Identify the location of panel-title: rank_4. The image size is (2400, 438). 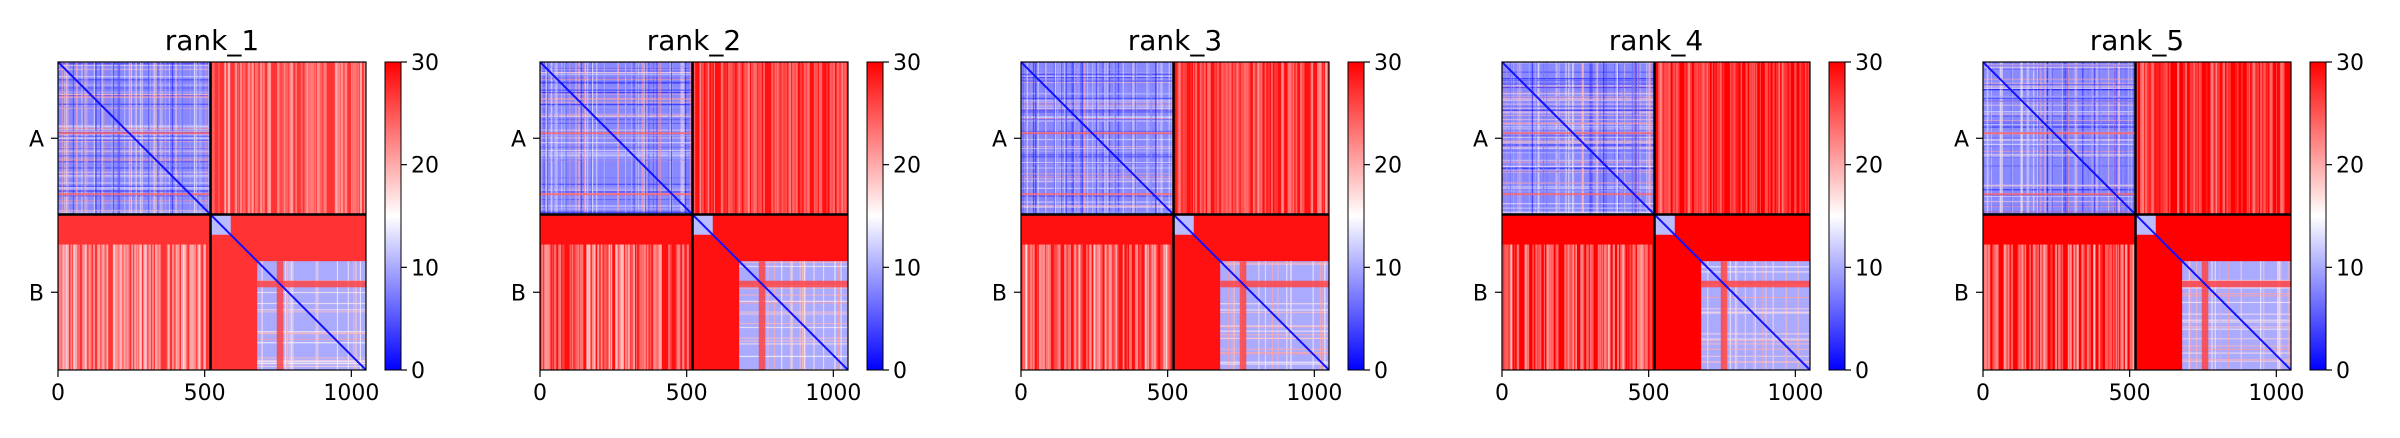
(1656, 40).